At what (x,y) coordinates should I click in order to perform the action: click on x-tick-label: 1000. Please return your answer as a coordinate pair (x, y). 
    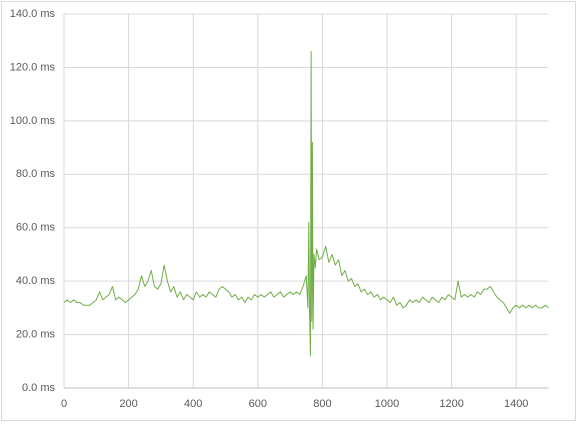
    Looking at the image, I should click on (387, 404).